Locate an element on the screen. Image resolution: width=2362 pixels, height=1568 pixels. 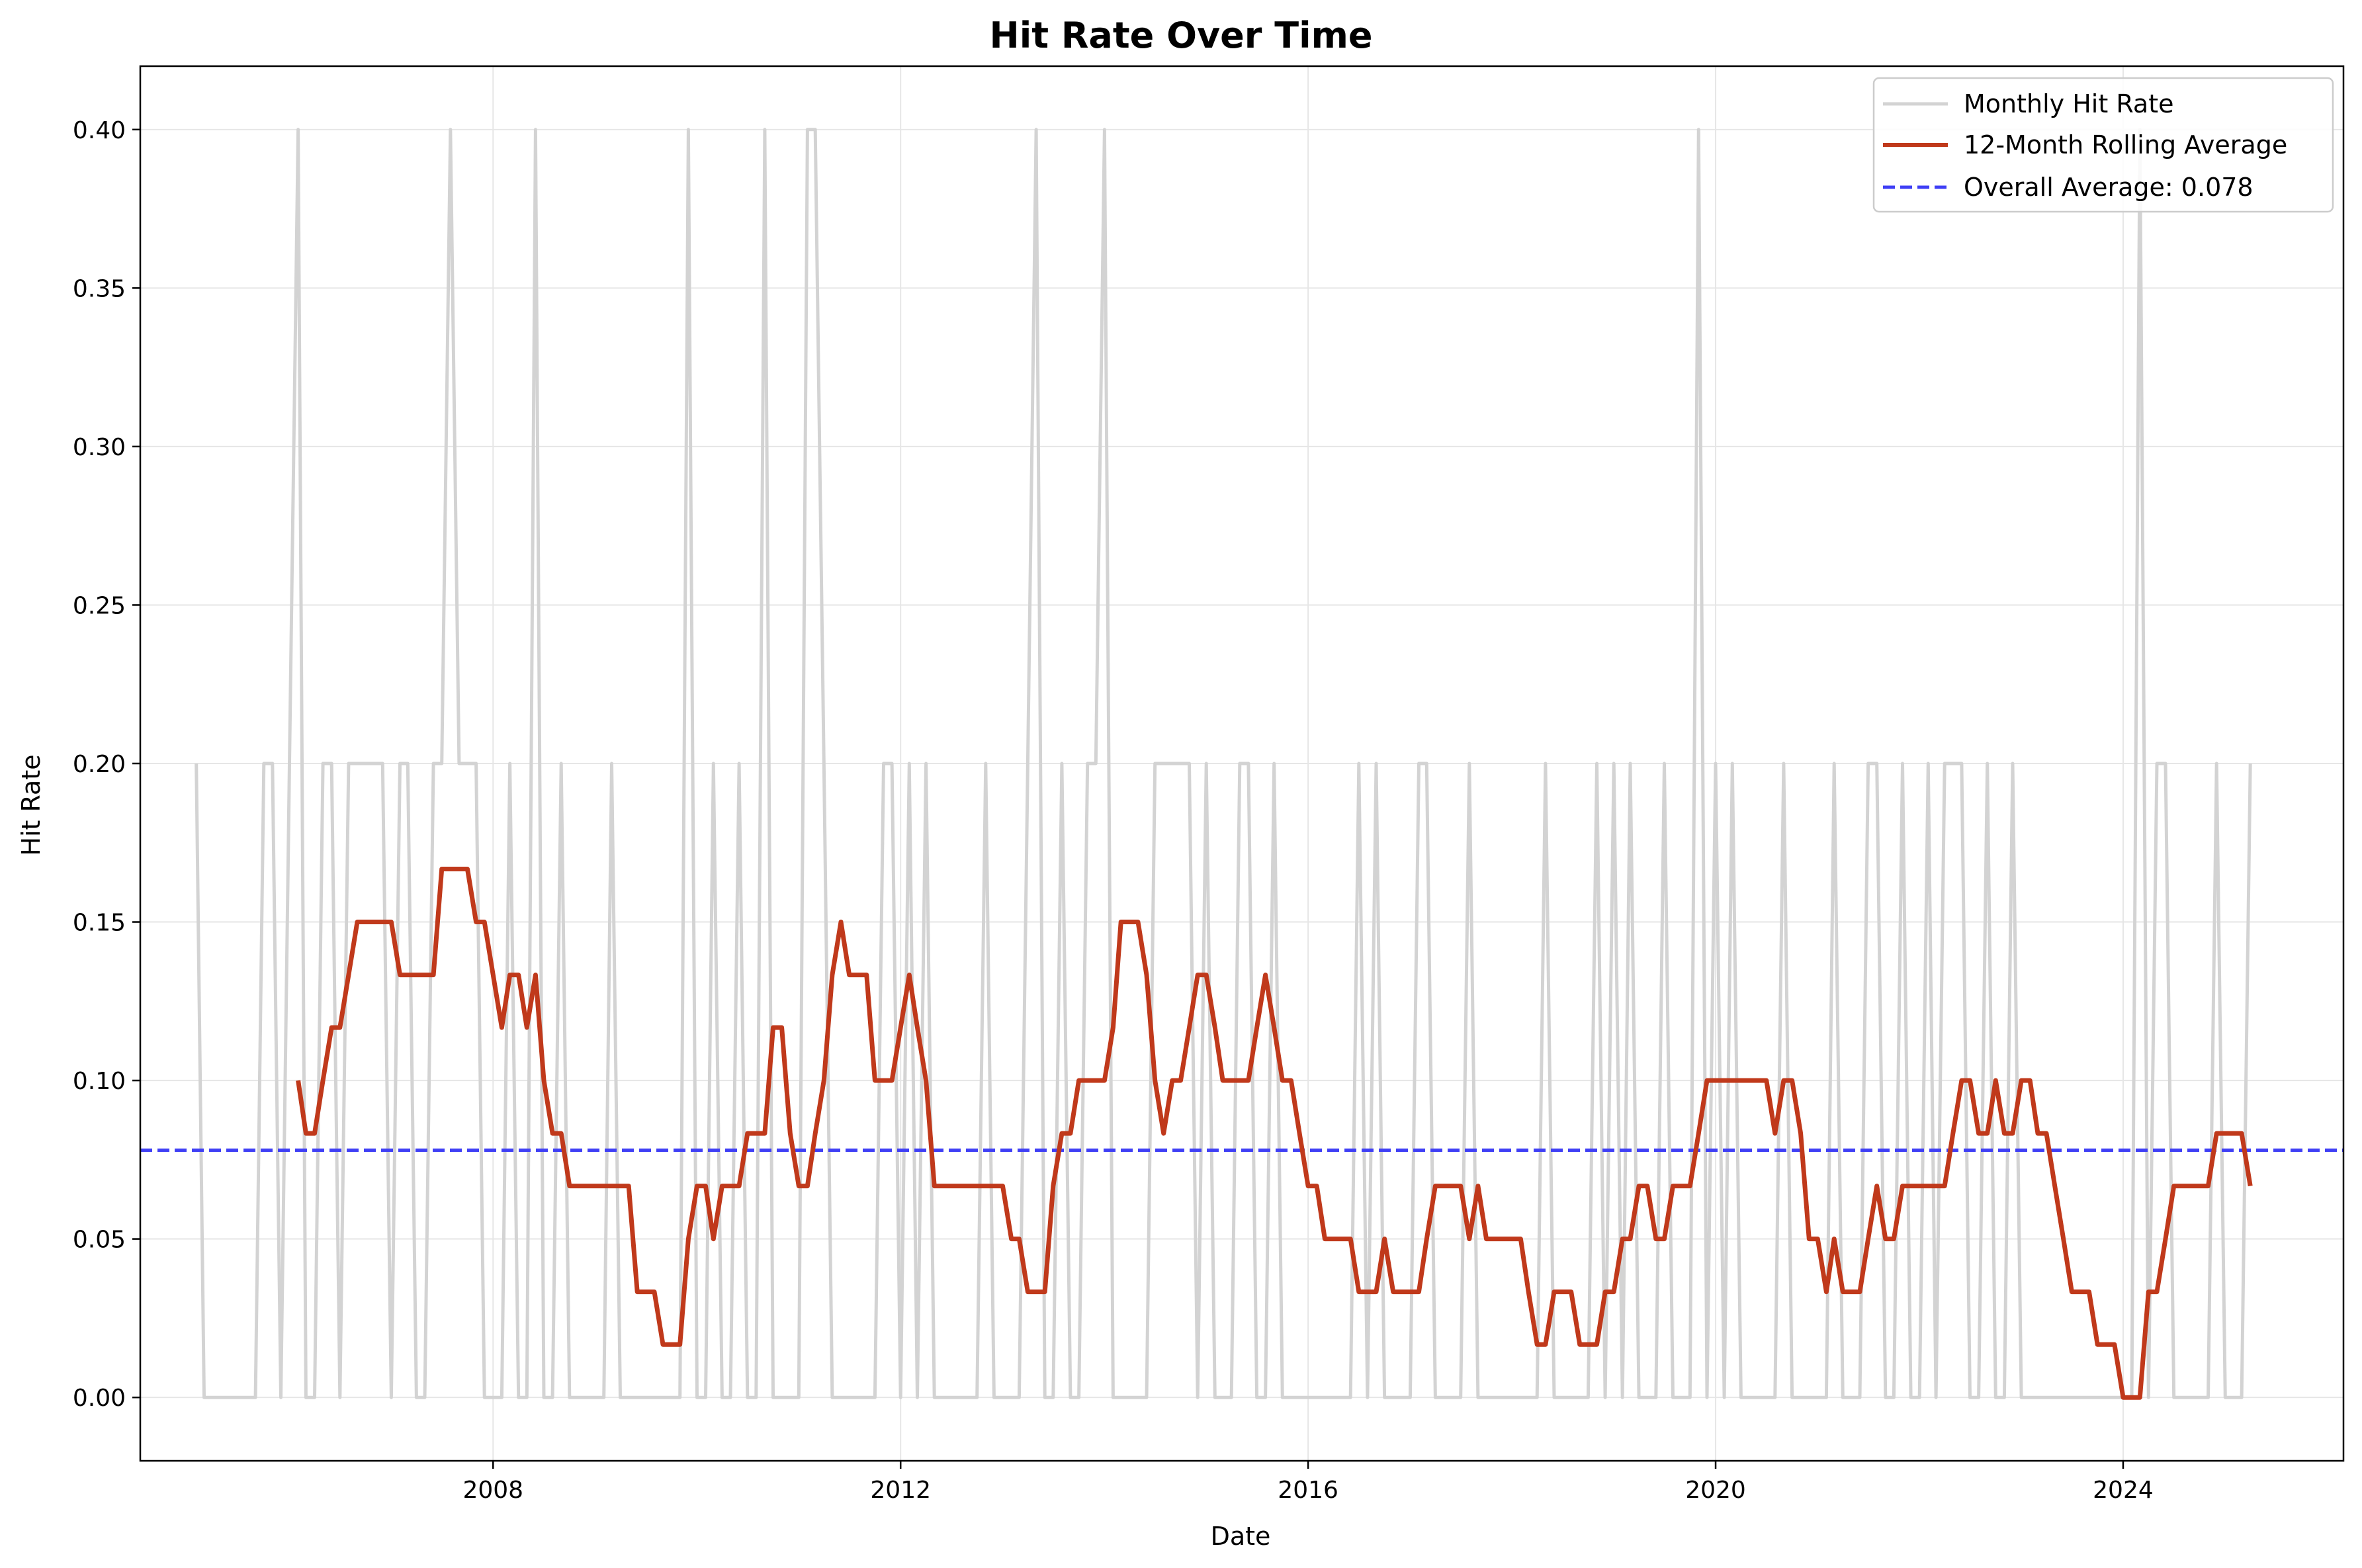
legend-label-rolling: 12-Month Rolling Average is located at coordinates (2125, 144).